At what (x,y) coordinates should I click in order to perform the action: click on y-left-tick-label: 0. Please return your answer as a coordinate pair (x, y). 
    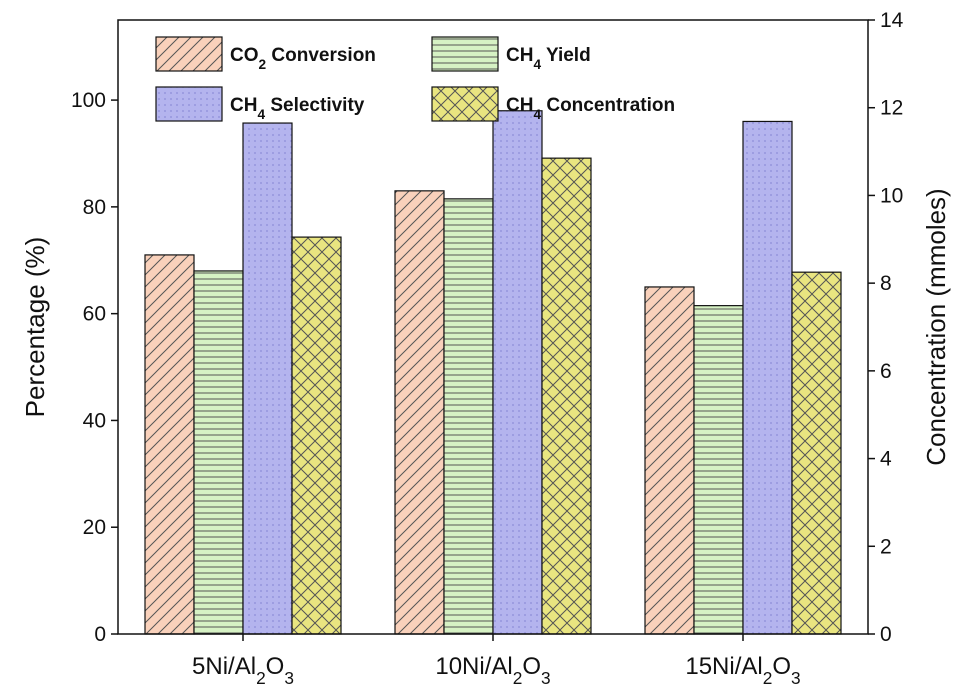
    Looking at the image, I should click on (100, 634).